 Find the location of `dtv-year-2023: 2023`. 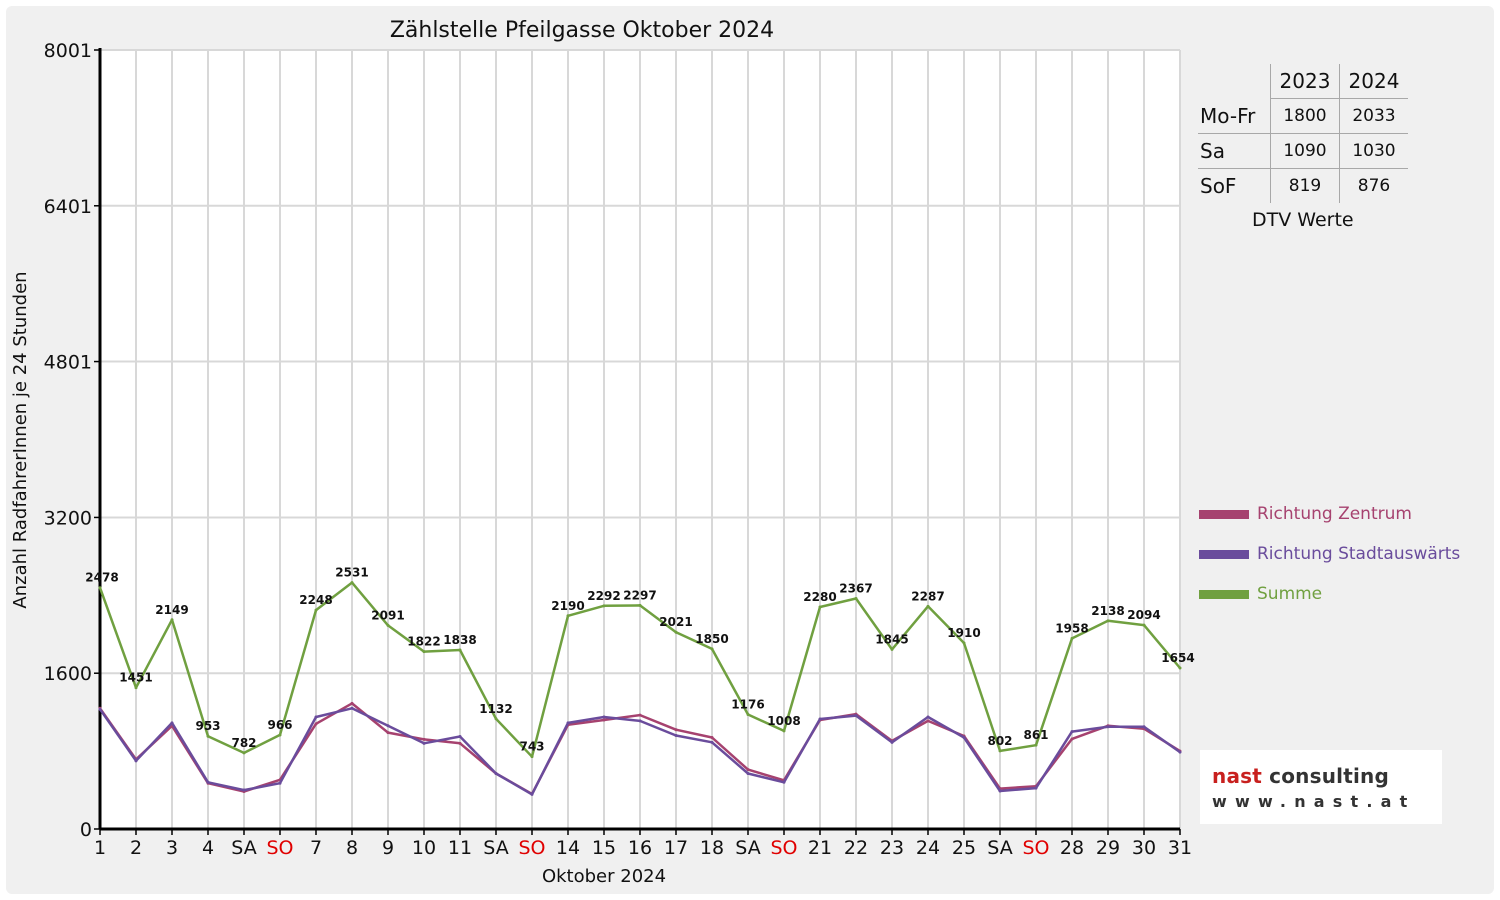

dtv-year-2023: 2023 is located at coordinates (1305, 81).